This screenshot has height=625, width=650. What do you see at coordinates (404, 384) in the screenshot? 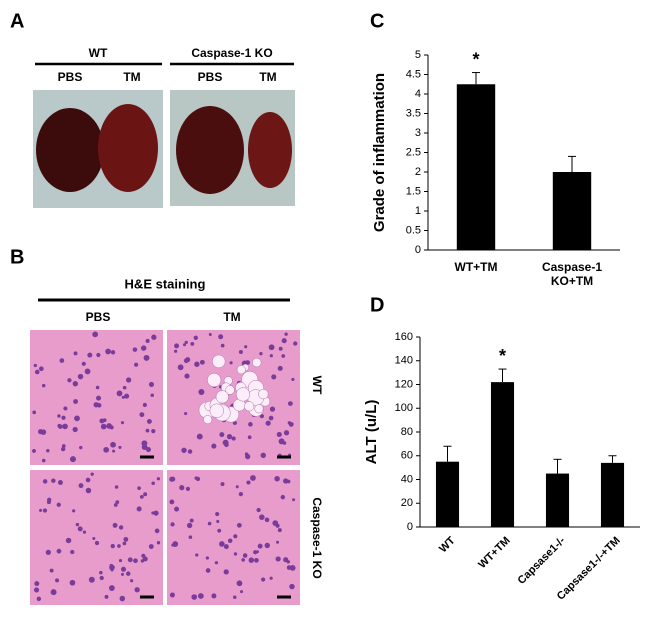
I see `y-tick-label: 120` at bounding box center [404, 384].